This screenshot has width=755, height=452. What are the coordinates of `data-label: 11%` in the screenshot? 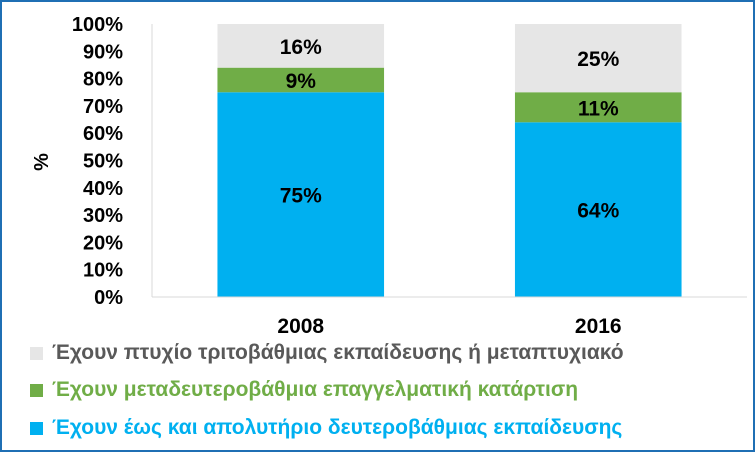 It's located at (598, 108).